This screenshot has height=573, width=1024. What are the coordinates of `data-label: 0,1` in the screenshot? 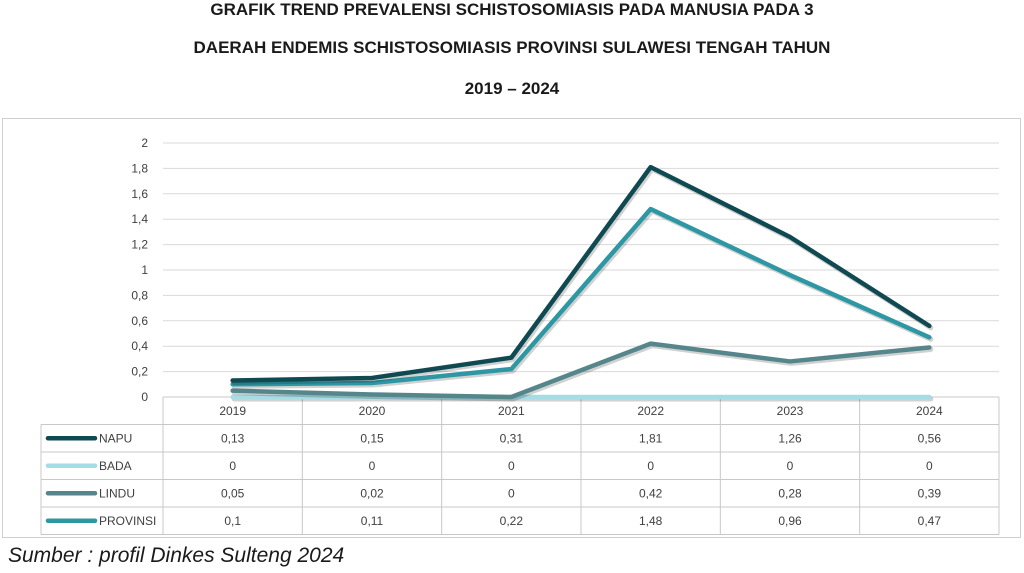 It's located at (232, 521).